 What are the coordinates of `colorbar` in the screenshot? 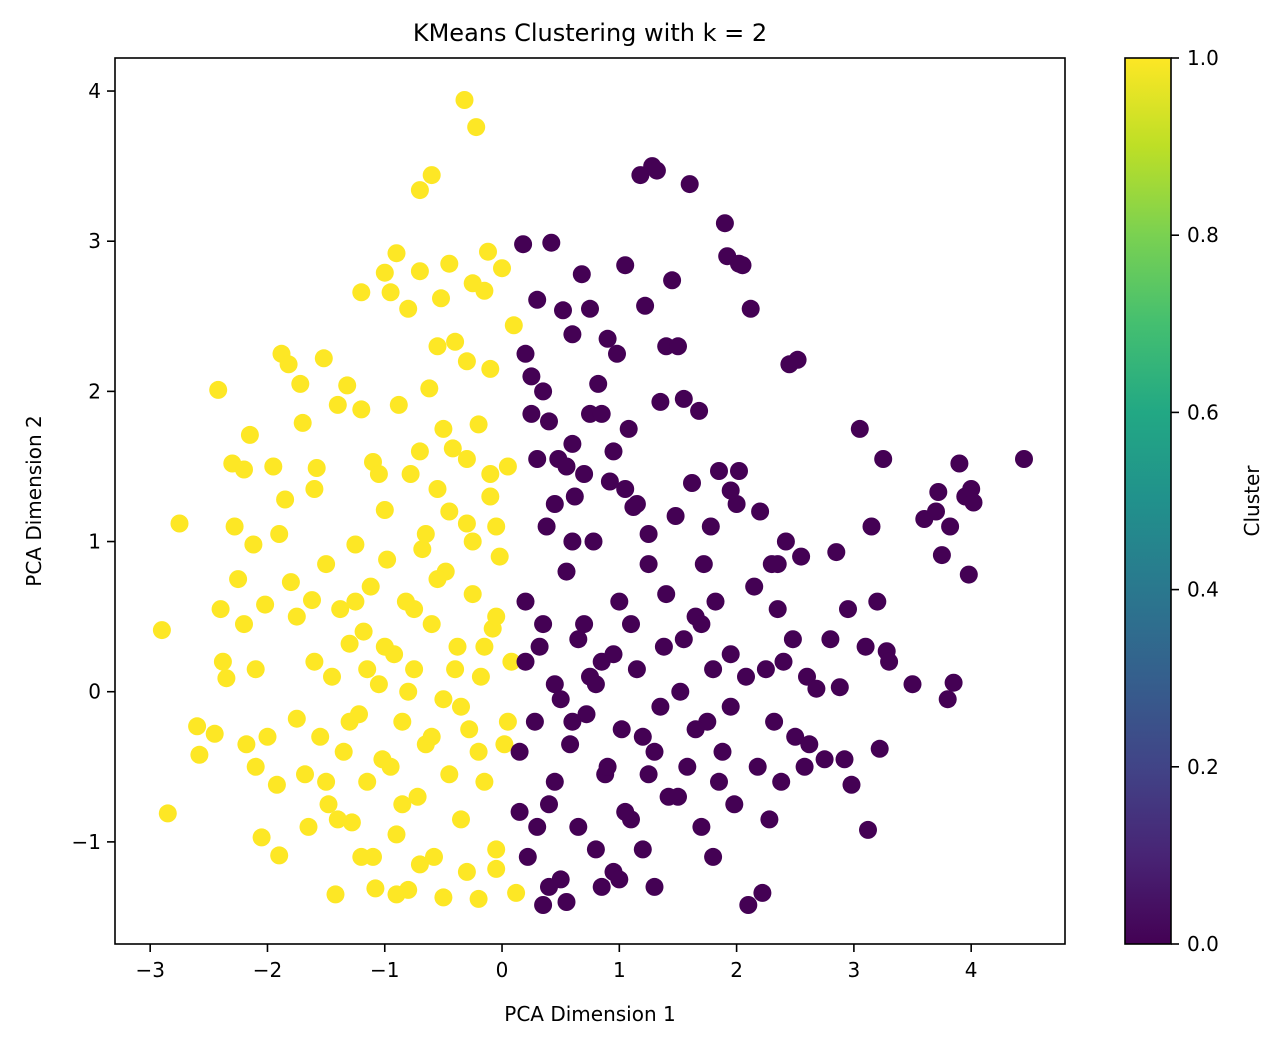 It's located at (1148, 501).